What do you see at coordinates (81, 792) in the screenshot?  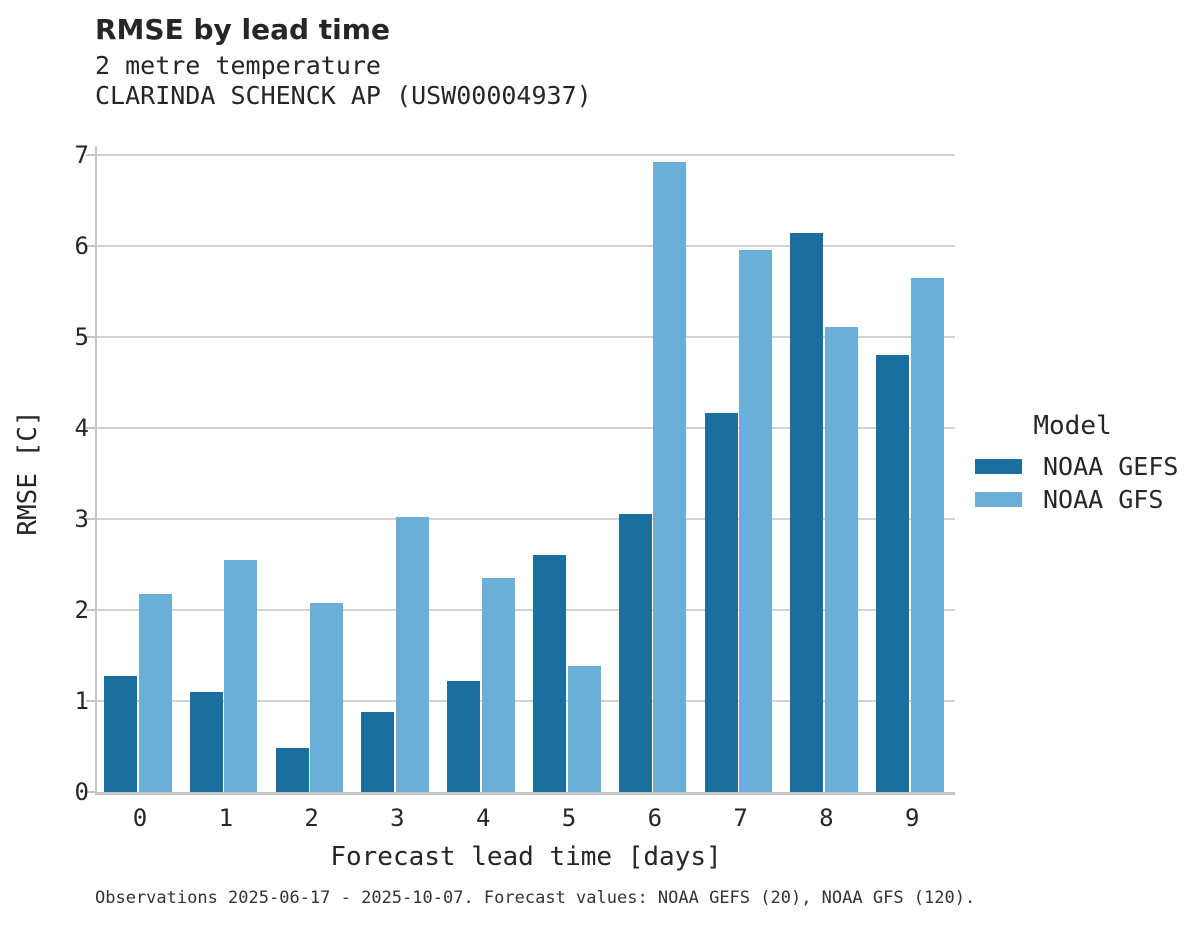 I see `y-tick-label-0: 0` at bounding box center [81, 792].